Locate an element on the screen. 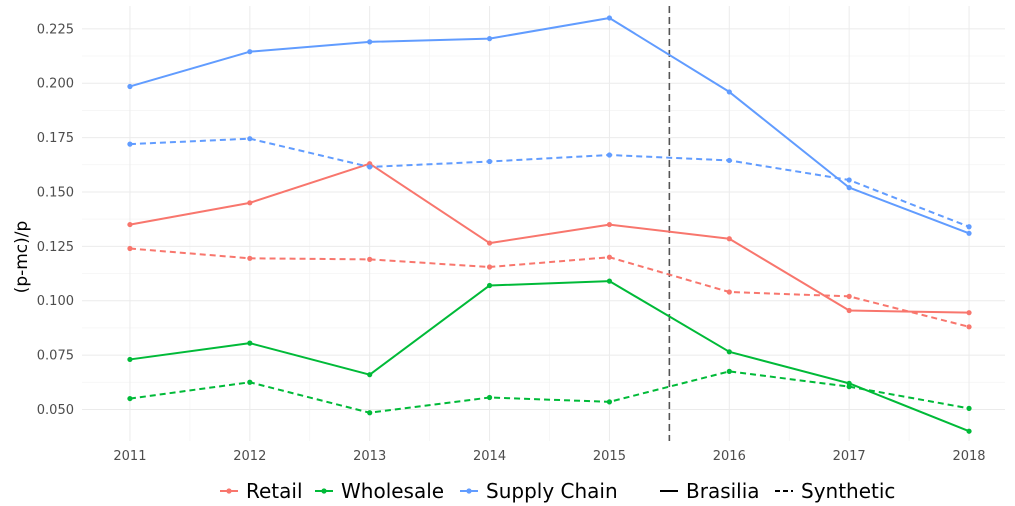  y-tick-label: 0.200 is located at coordinates (55, 84).